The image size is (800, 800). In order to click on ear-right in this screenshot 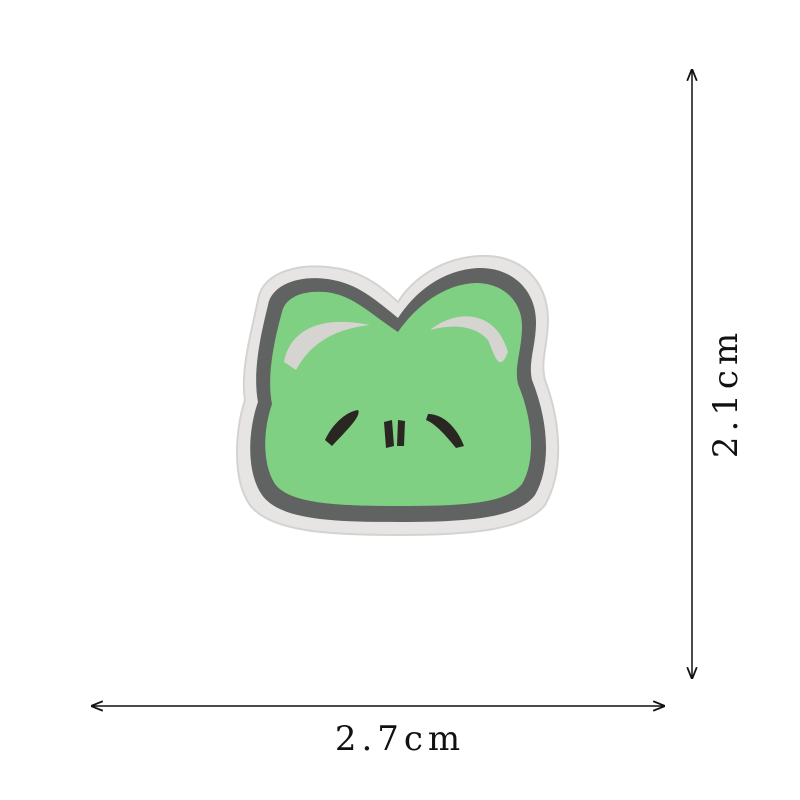, I will do `click(469, 339)`.